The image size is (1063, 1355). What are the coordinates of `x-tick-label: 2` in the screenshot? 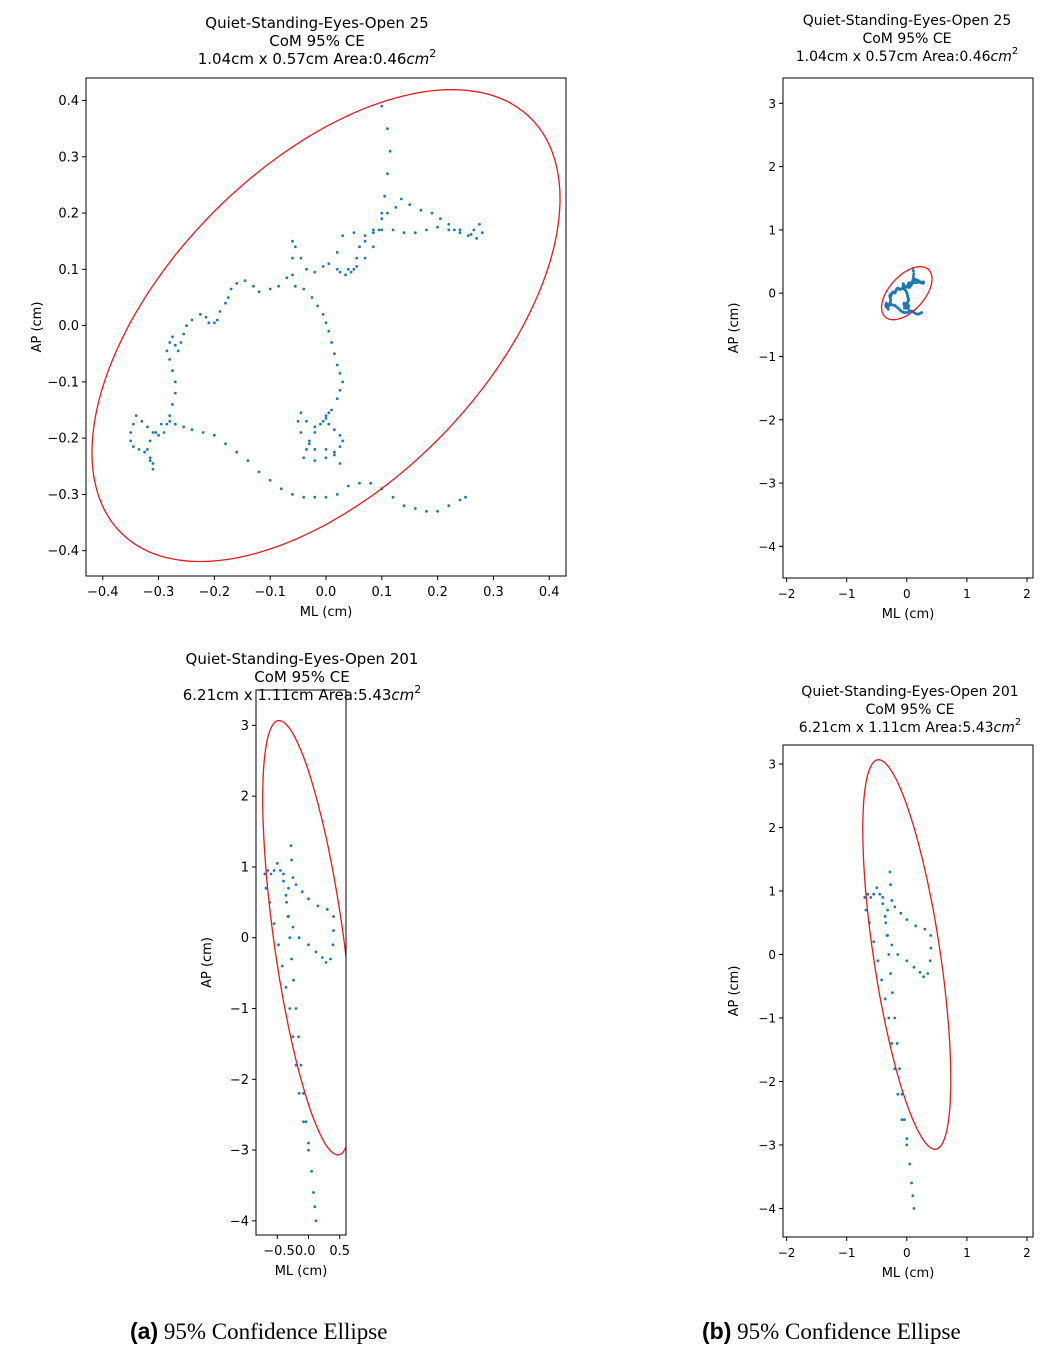 It's located at (1027, 594).